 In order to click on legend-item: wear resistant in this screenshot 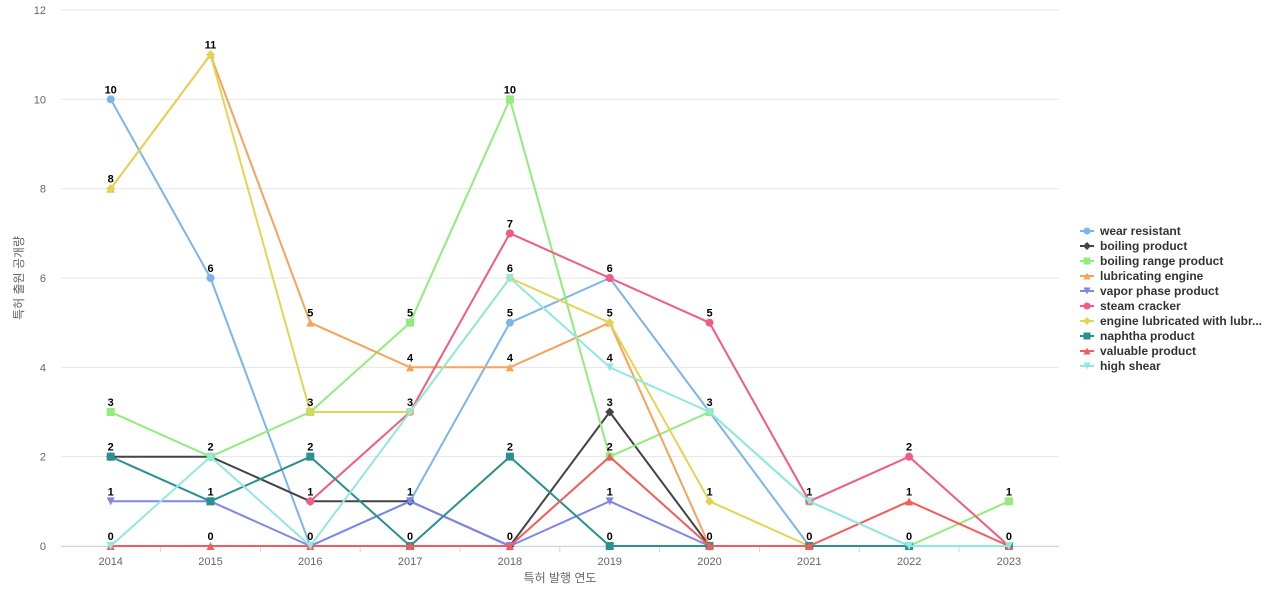, I will do `click(1130, 231)`.